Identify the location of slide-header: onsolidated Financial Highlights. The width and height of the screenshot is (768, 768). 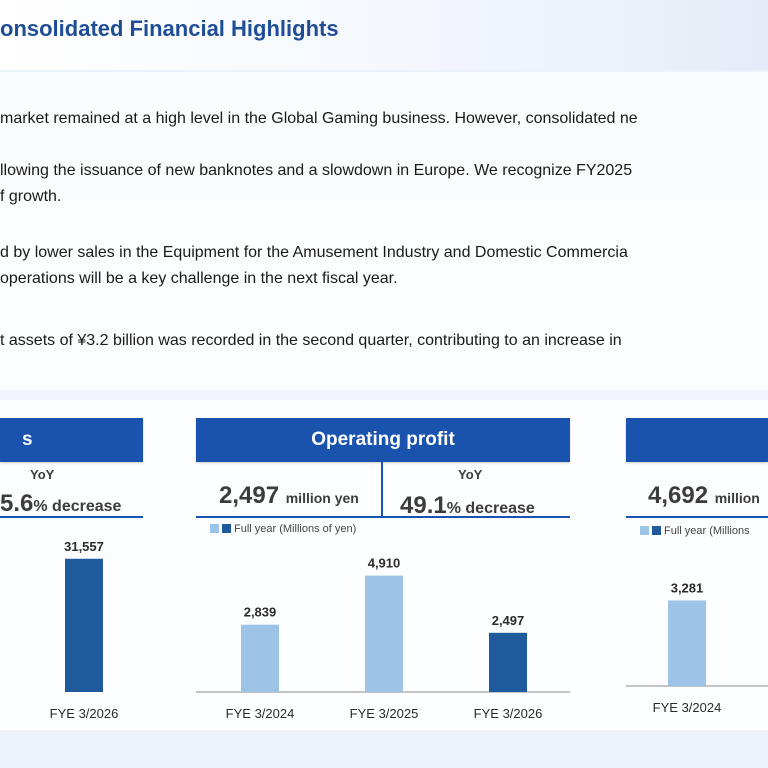
(384, 35).